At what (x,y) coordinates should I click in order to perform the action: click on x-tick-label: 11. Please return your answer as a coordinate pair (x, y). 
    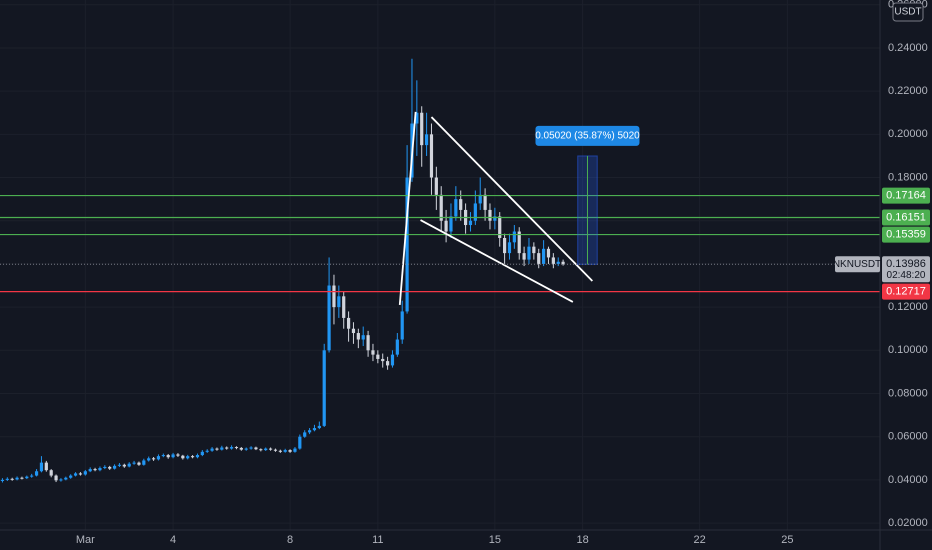
    Looking at the image, I should click on (377, 540).